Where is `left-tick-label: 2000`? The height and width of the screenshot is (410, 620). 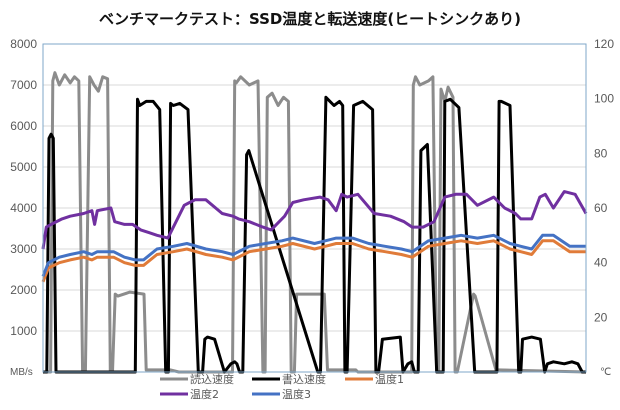
left-tick-label: 2000 is located at coordinates (23, 290).